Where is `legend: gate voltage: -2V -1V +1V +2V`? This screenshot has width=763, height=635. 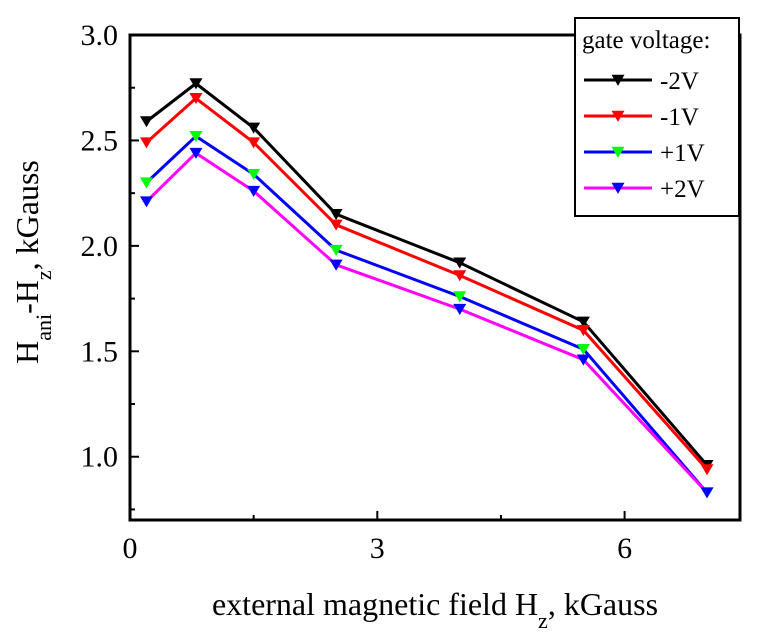
legend: gate voltage: -2V -1V +1V +2V is located at coordinates (657, 117).